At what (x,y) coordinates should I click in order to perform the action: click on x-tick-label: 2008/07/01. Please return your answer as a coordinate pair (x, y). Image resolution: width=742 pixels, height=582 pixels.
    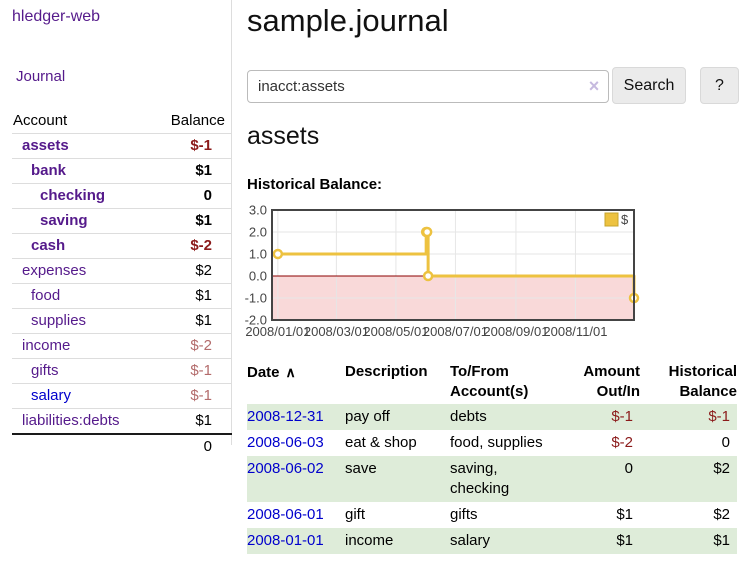
    Looking at the image, I should click on (455, 331).